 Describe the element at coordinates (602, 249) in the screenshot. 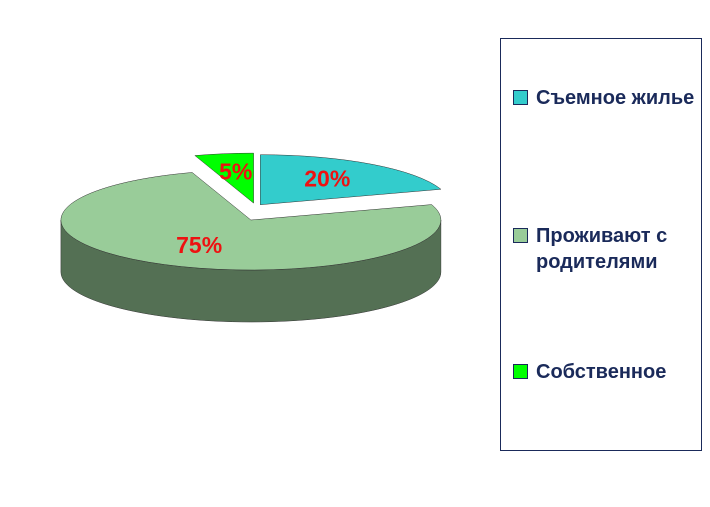

I see `legend-label: Проживают с родителями` at that location.